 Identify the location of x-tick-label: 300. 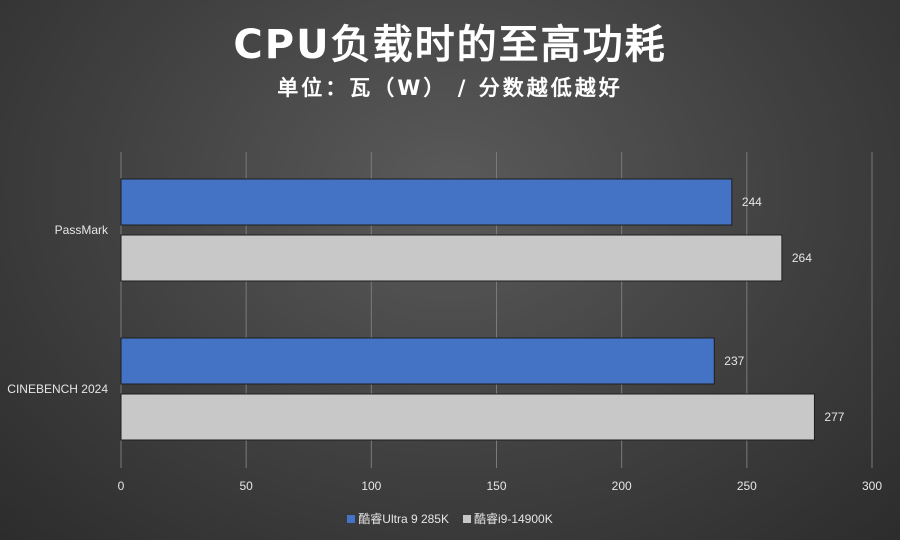
(872, 486).